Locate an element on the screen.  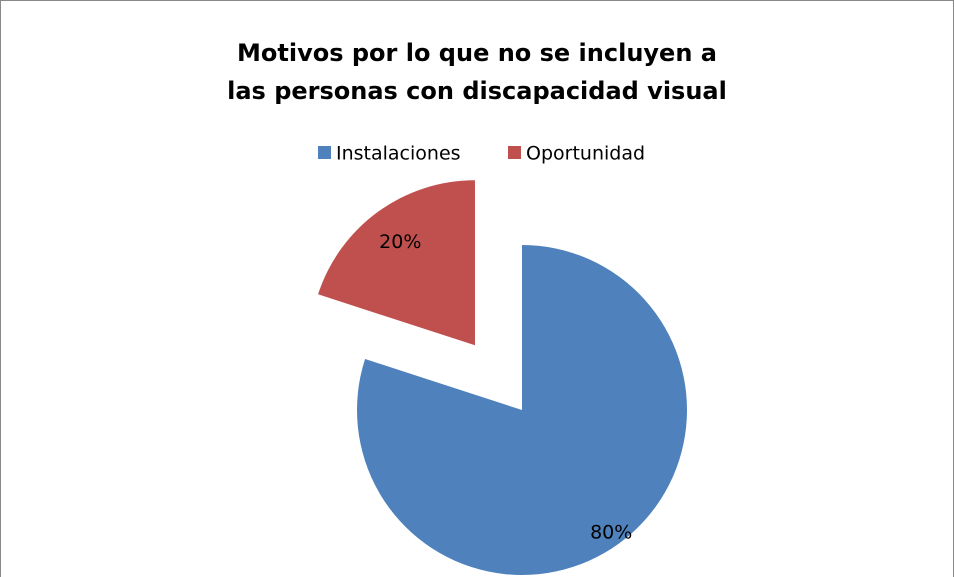
legend-label: Instalaciones is located at coordinates (398, 154).